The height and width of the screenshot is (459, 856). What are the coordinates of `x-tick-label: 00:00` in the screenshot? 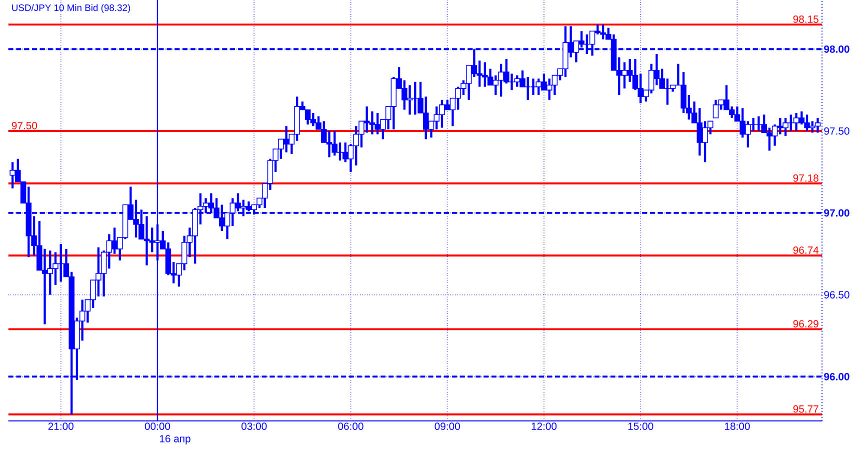 It's located at (157, 426).